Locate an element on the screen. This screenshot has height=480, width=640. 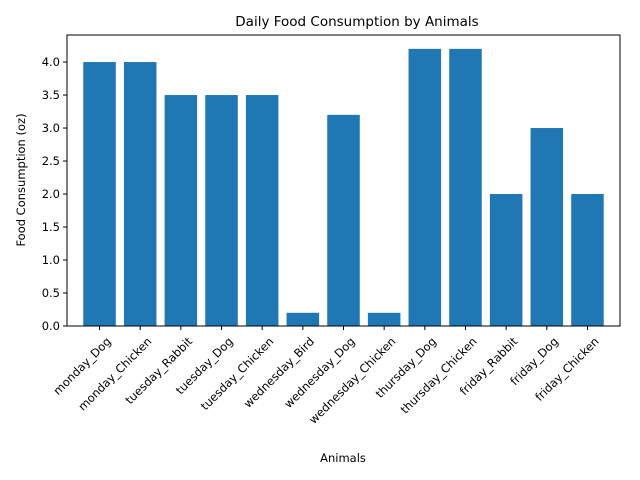
y-tick-label: 3.5 is located at coordinates (51, 95).